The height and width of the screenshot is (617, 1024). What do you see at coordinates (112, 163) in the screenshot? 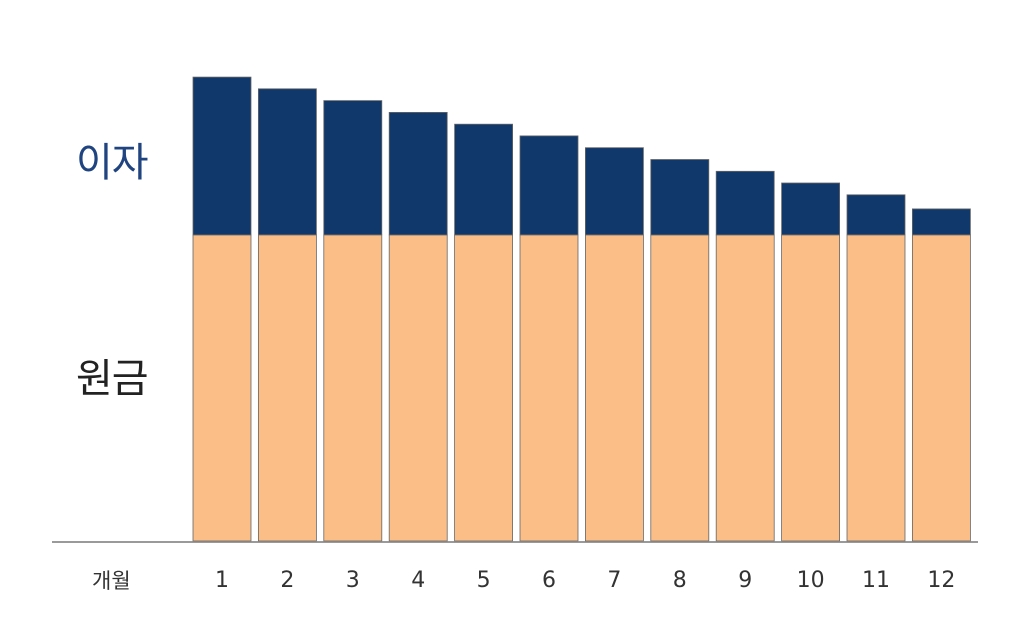
I see `series-label-interest: 이자` at bounding box center [112, 163].